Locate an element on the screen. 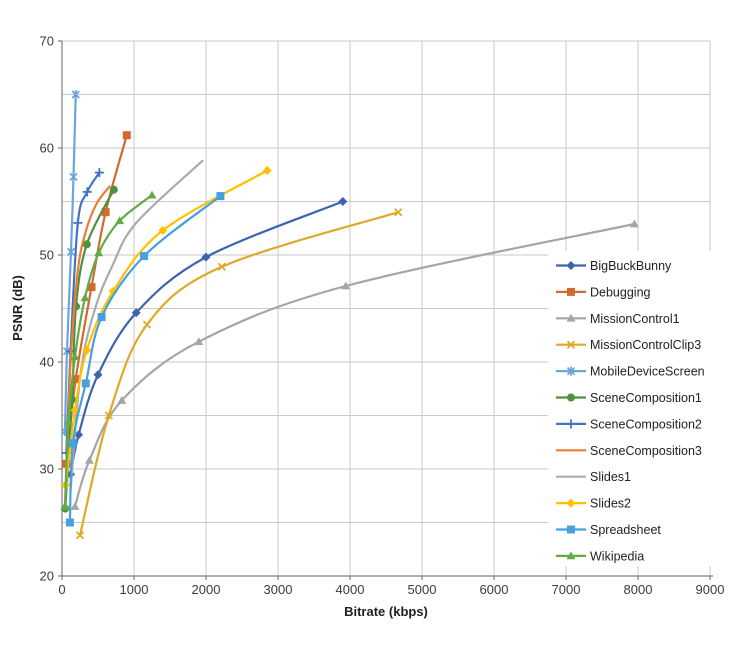 This screenshot has height=645, width=750. series-line-Spreadsheet is located at coordinates (145, 359).